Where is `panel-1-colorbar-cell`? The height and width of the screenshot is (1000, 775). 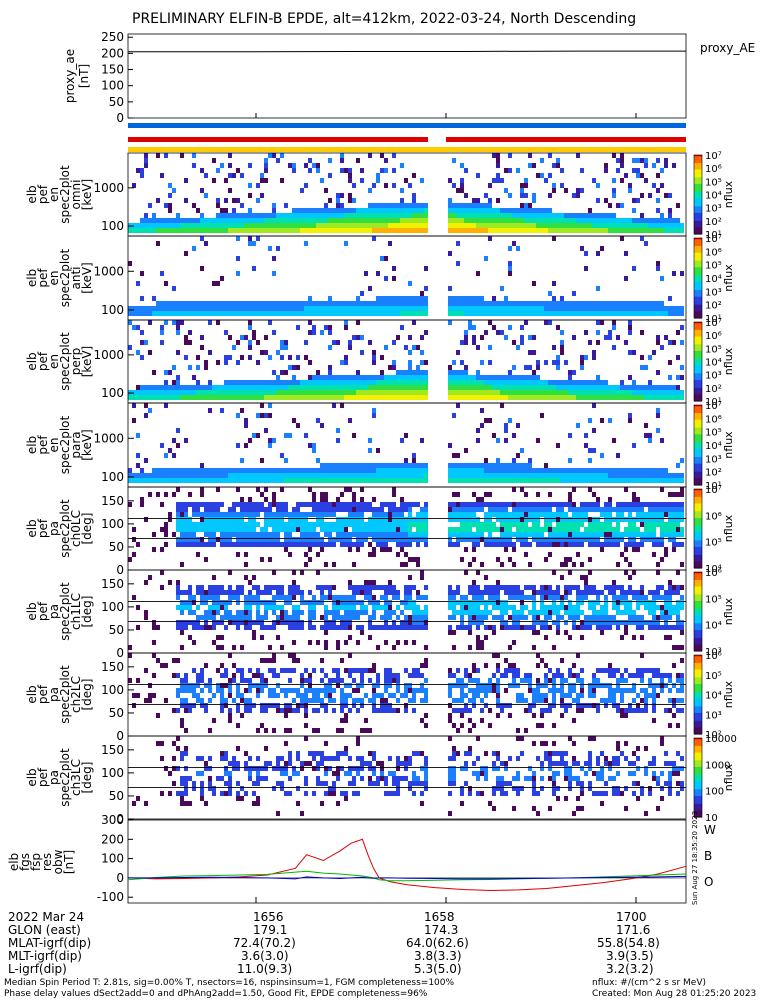 panel-1-colorbar-cell is located at coordinates (698, 175).